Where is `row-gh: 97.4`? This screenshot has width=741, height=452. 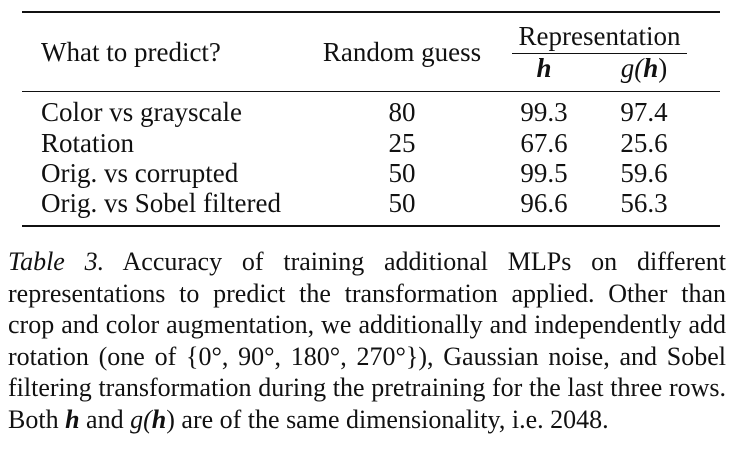 row-gh: 97.4 is located at coordinates (644, 112).